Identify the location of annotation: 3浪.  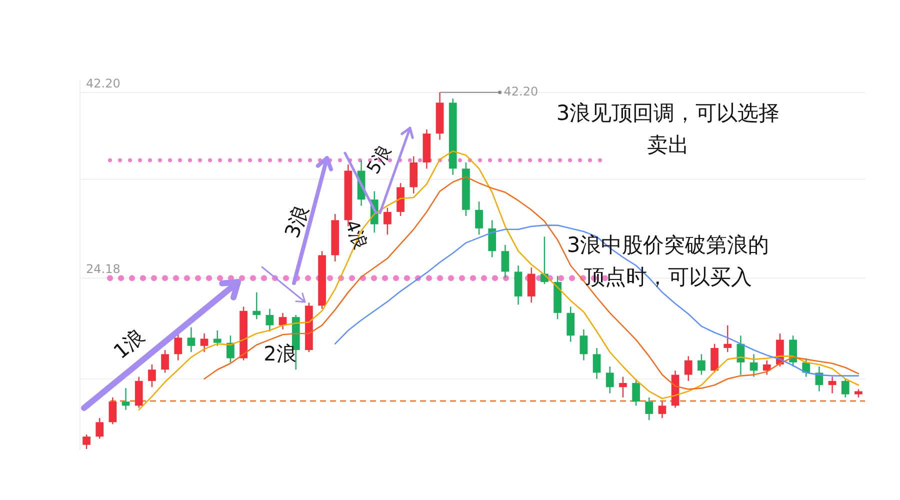
(297, 221).